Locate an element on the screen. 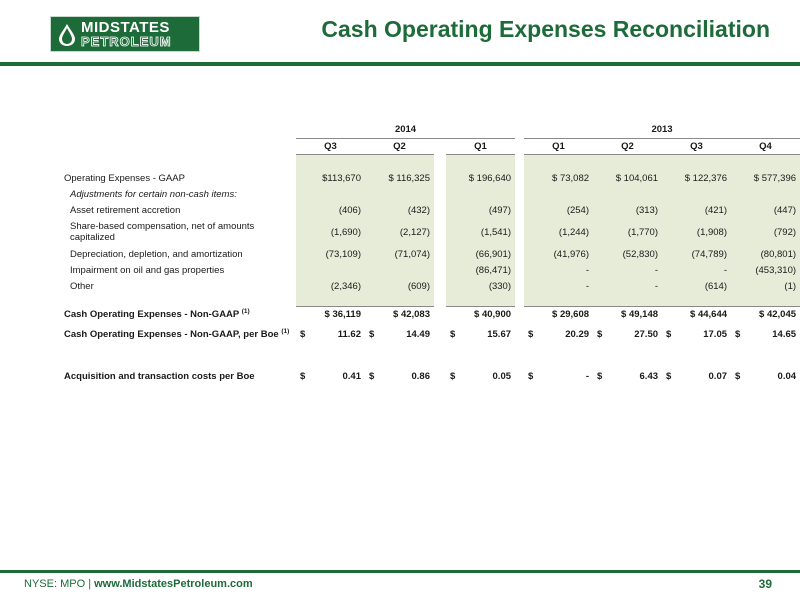 This screenshot has height=600, width=800. table-cell: $17.05 is located at coordinates (697, 334).